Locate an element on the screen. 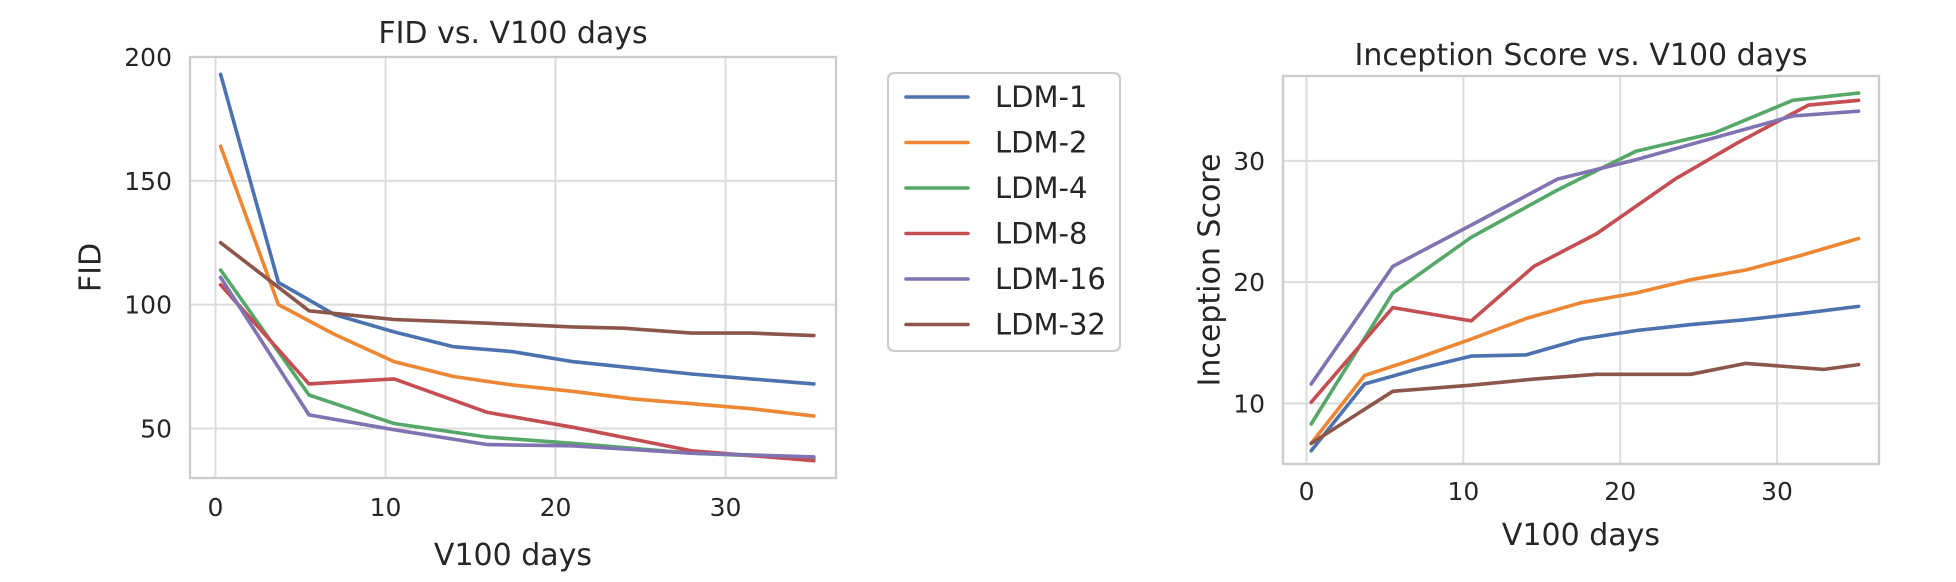  fid-y-axis-label: FID is located at coordinates (91, 267).